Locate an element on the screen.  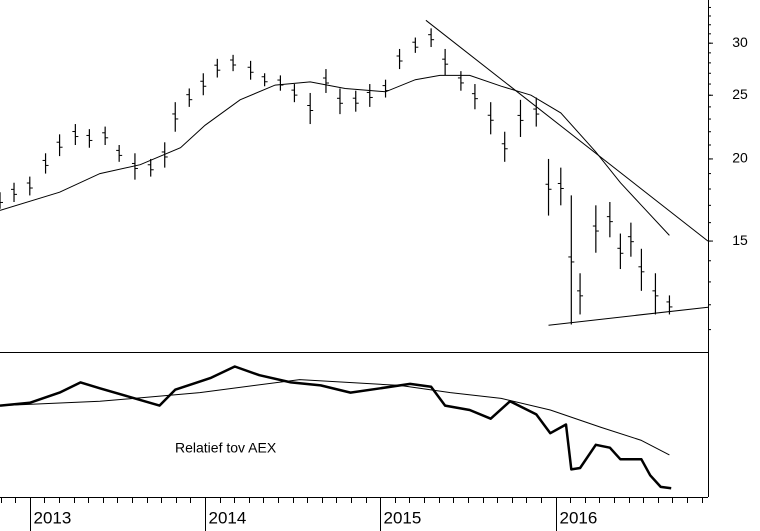
x-tick-label: 2013 is located at coordinates (53, 517).